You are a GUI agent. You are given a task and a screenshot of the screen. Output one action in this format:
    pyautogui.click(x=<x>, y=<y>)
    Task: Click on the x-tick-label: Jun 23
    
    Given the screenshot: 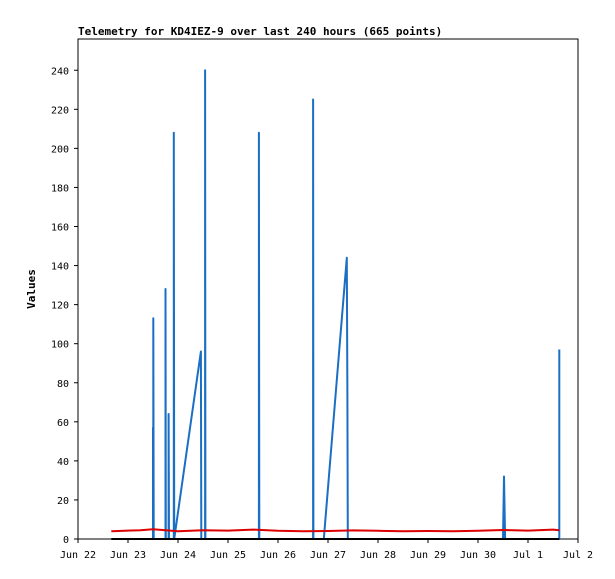 What is the action you would take?
    pyautogui.click(x=128, y=555)
    